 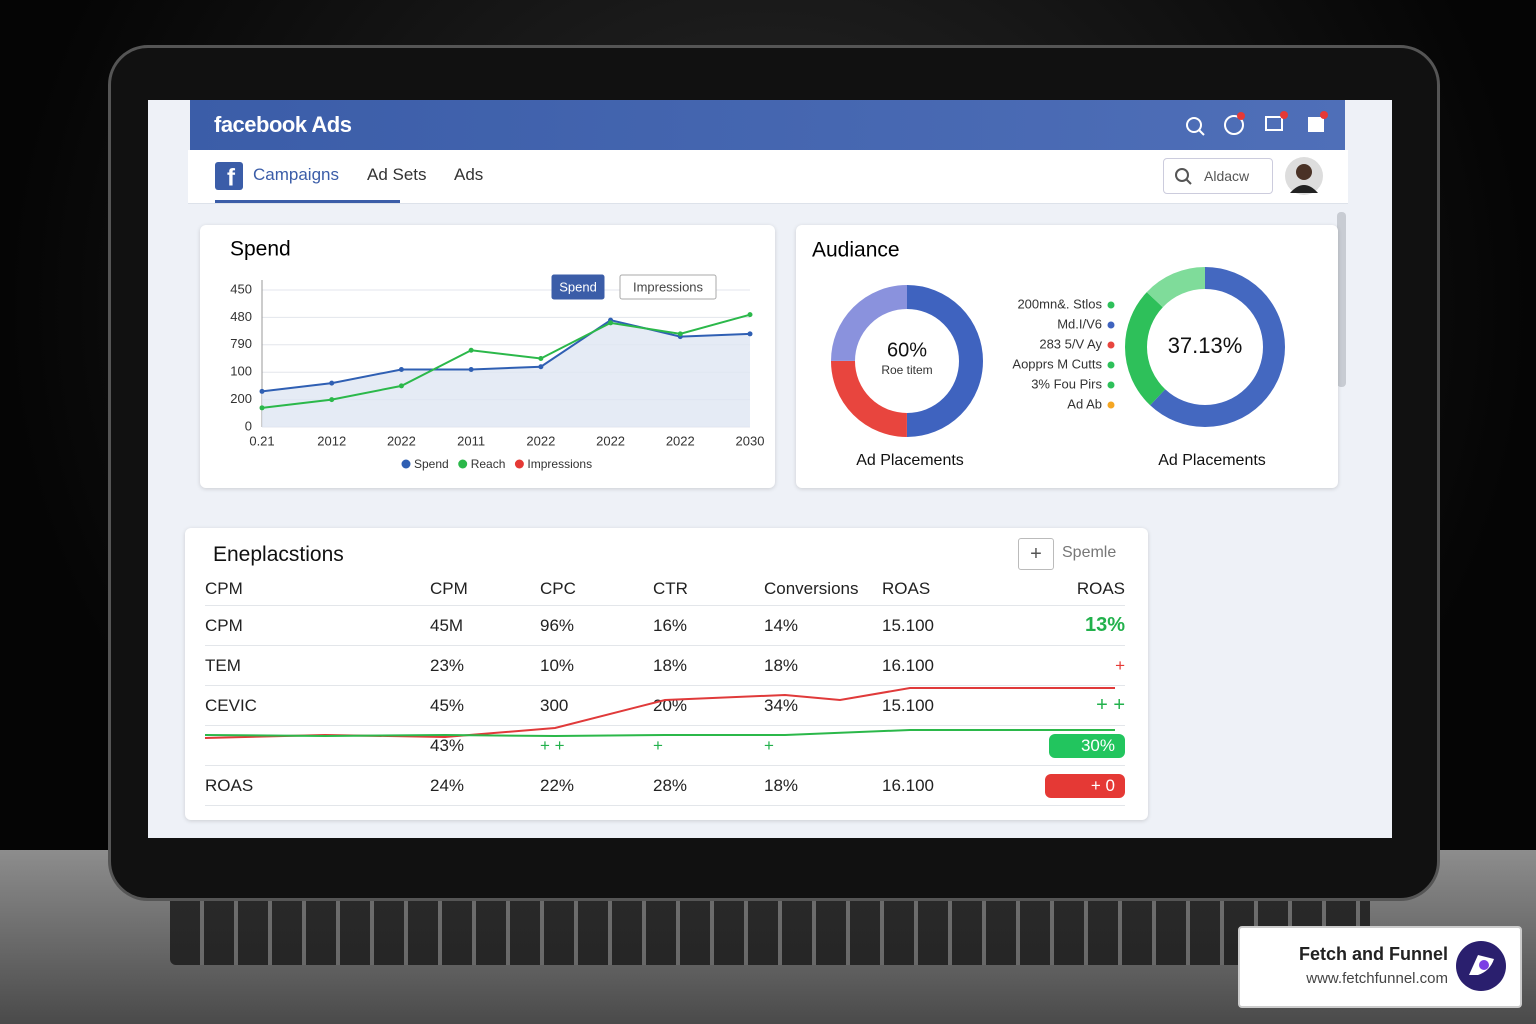 I want to click on legend-label: Ad Ab, so click(x=1084, y=403).